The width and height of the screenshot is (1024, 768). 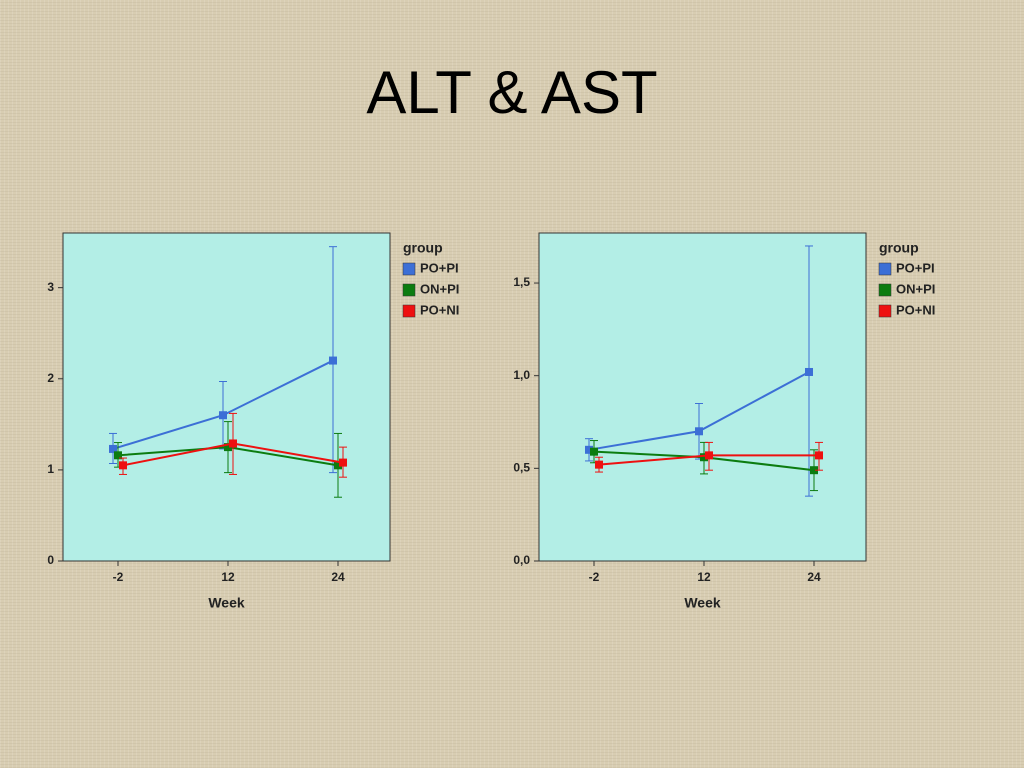 I want to click on slide-title: ALT & AST, so click(x=511, y=92).